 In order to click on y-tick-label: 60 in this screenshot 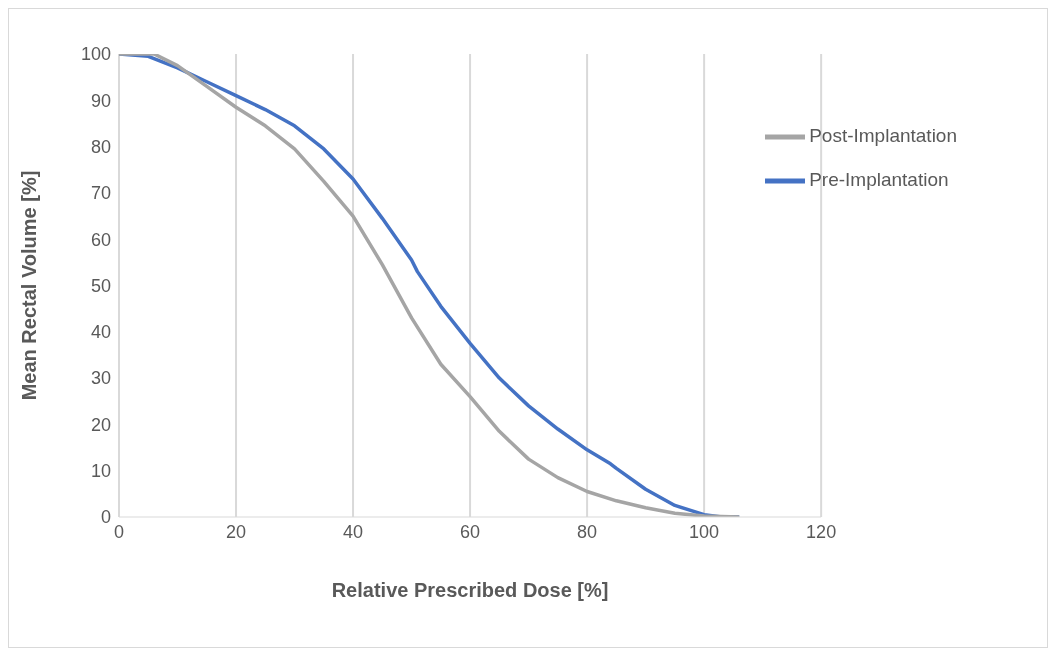, I will do `click(100, 239)`.